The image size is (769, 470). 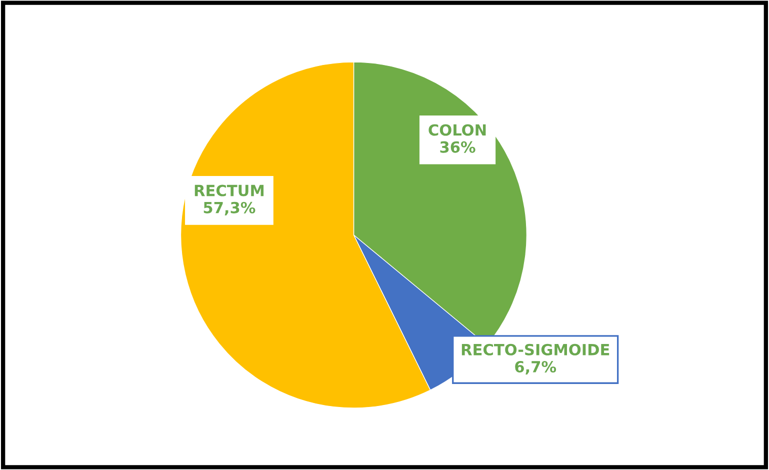 What do you see at coordinates (229, 190) in the screenshot?
I see `slice-label: RECTUM` at bounding box center [229, 190].